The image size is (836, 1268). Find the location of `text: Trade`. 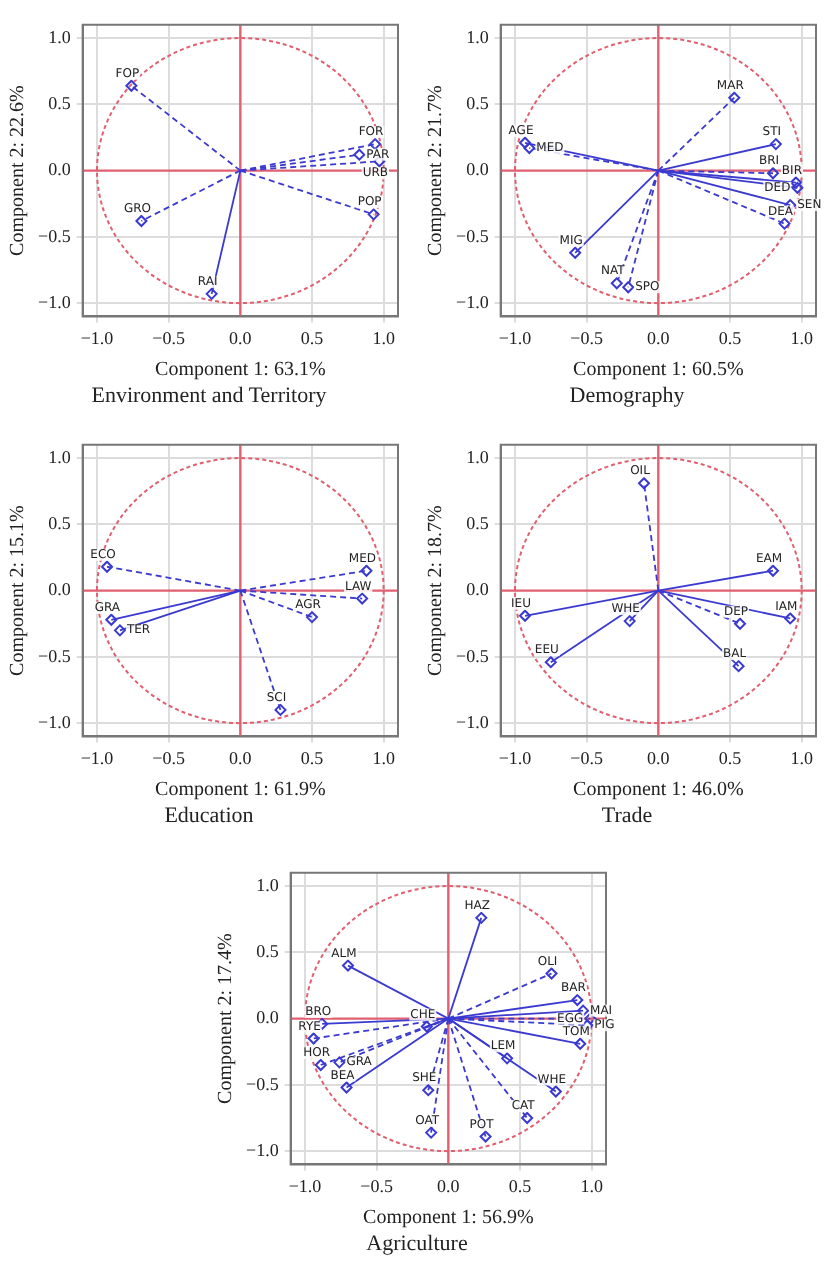

text: Trade is located at coordinates (627, 817).